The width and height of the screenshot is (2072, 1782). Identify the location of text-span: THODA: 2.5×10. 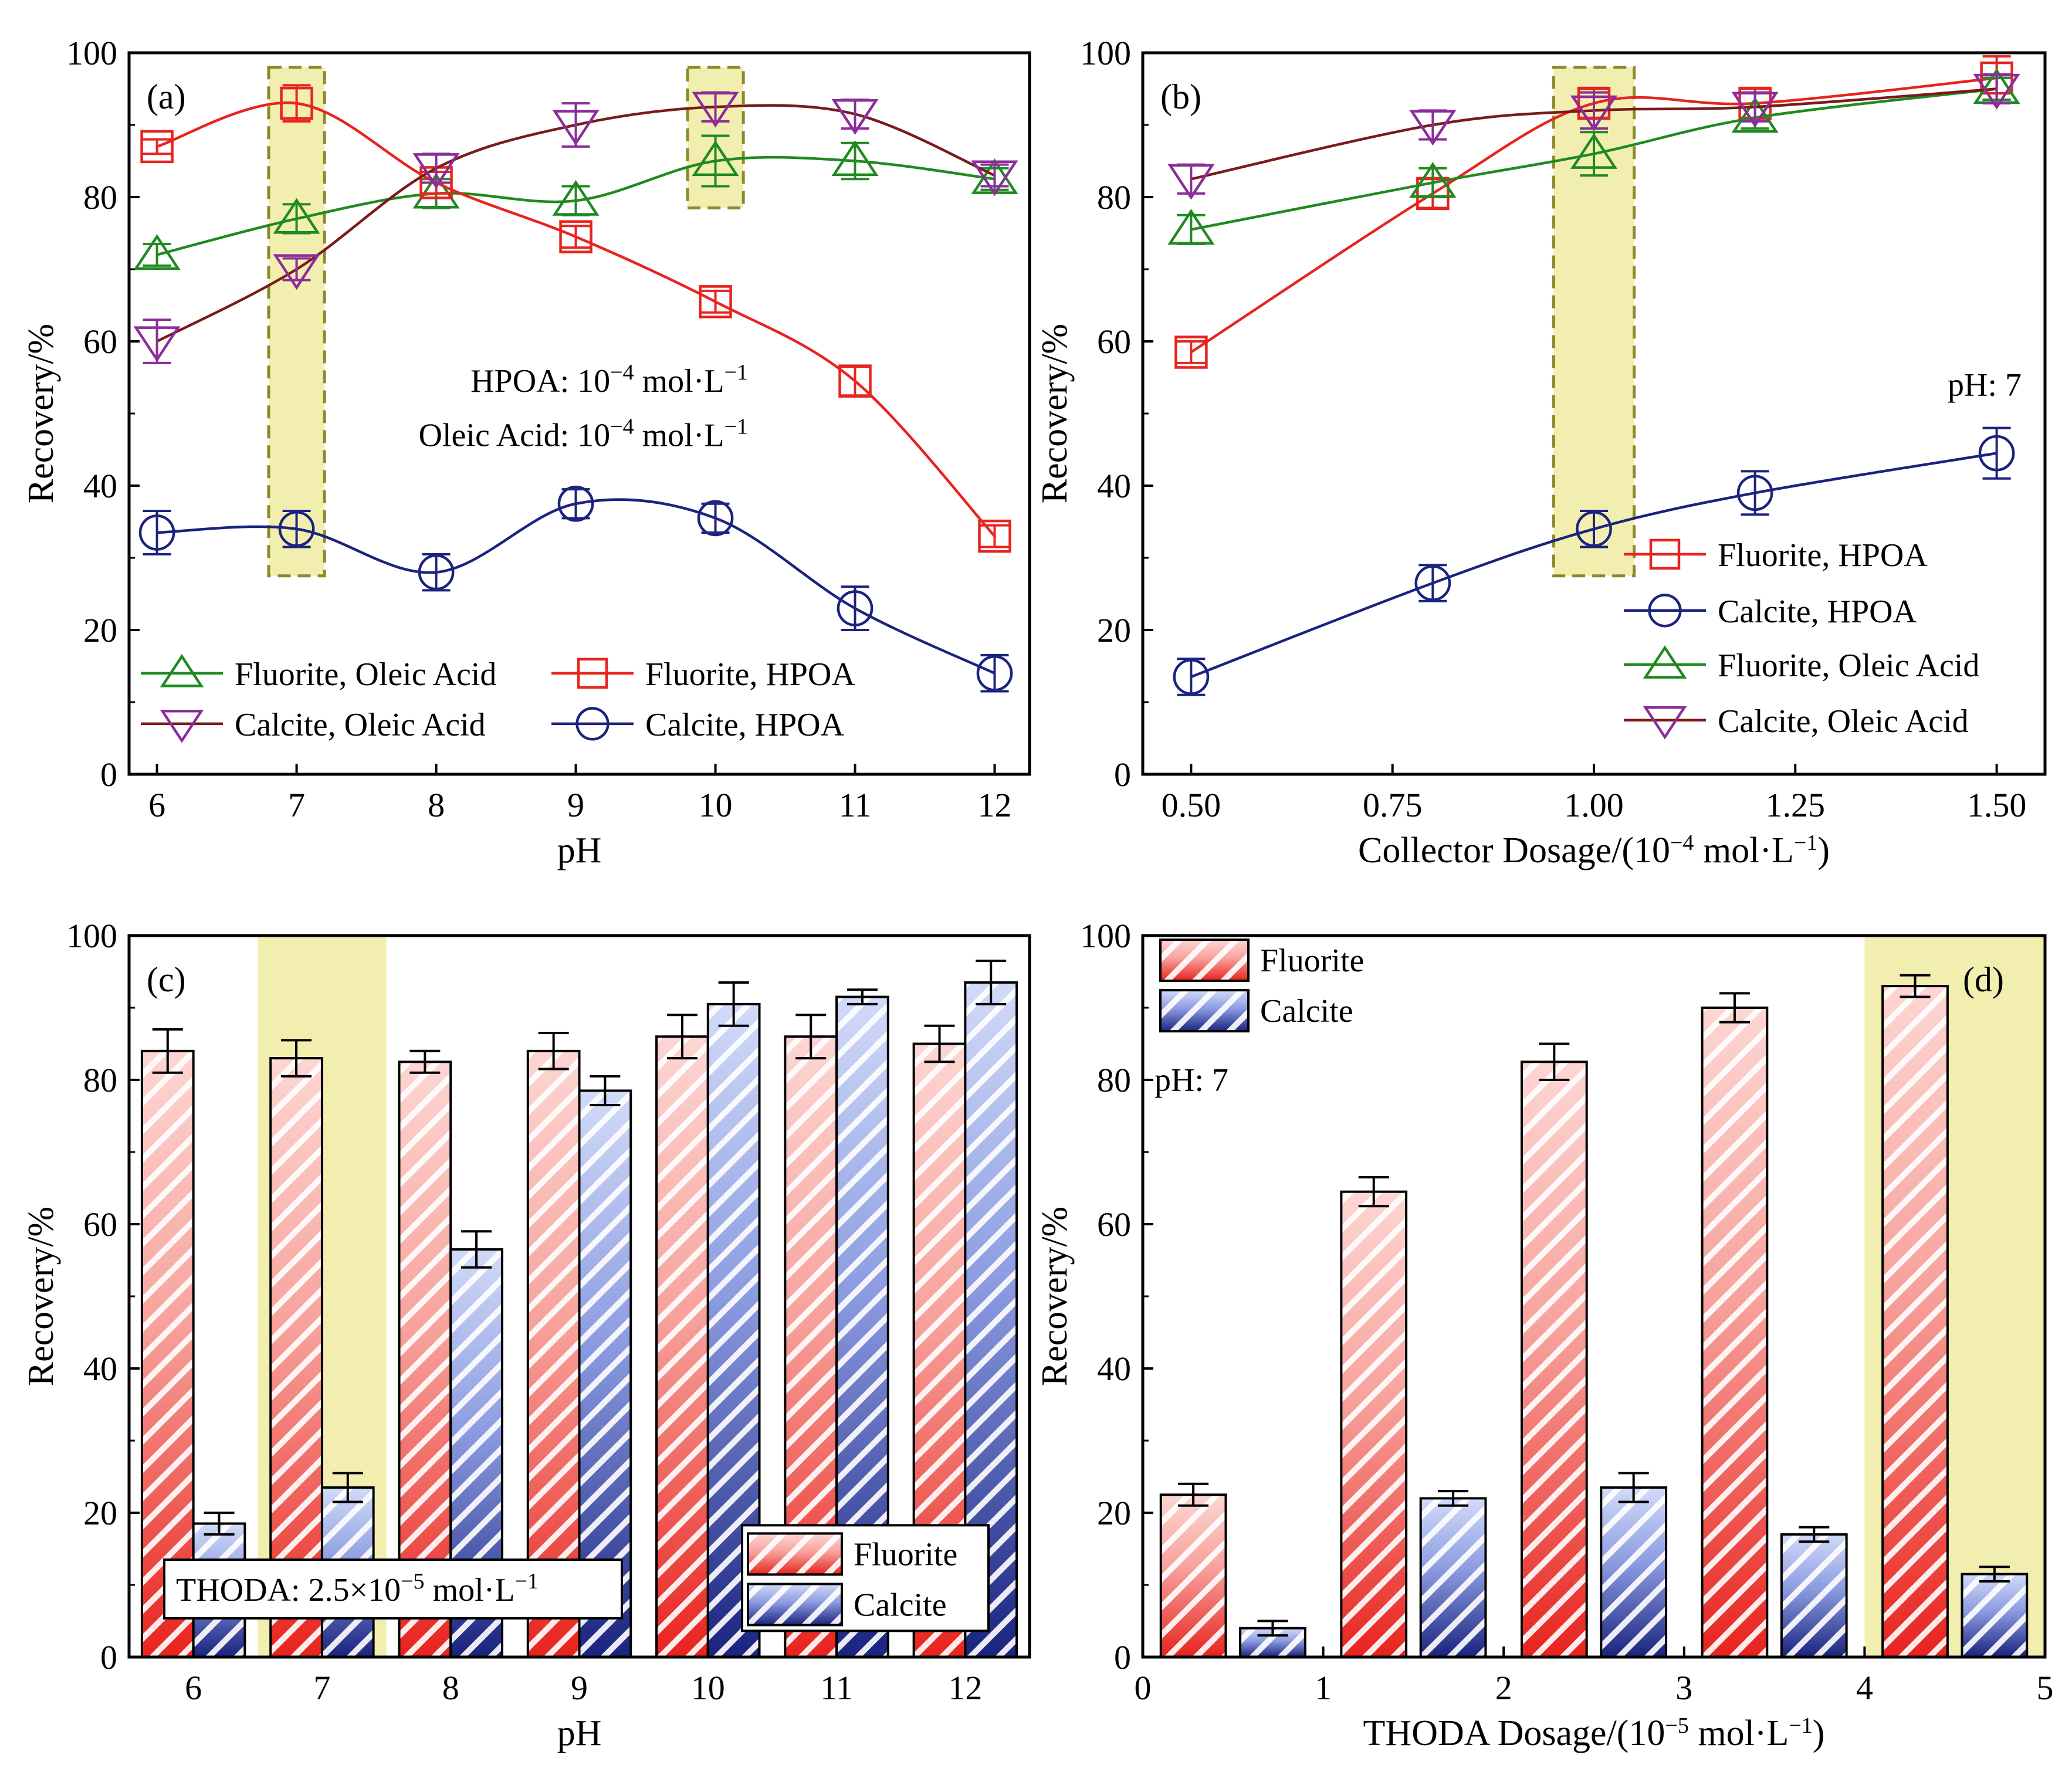
(289, 1590).